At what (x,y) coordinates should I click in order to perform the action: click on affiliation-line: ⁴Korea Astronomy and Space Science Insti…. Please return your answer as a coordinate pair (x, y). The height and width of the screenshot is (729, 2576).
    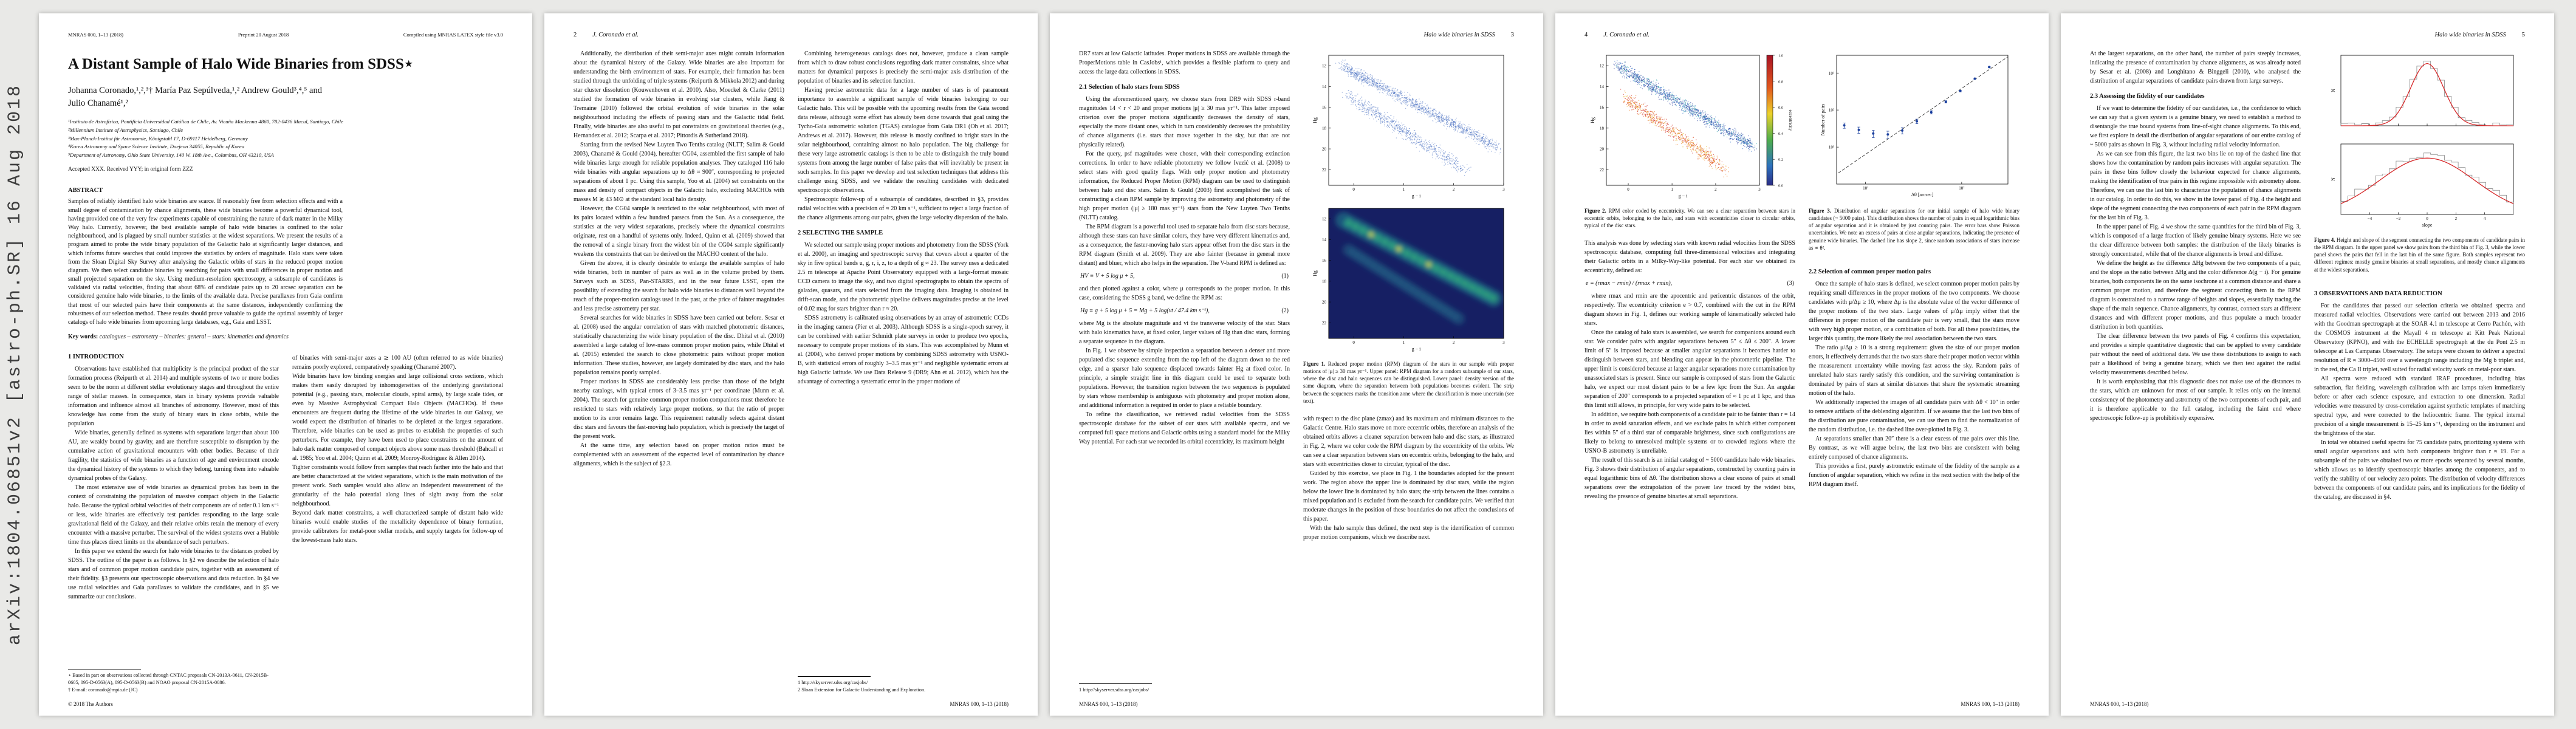
    Looking at the image, I should click on (156, 147).